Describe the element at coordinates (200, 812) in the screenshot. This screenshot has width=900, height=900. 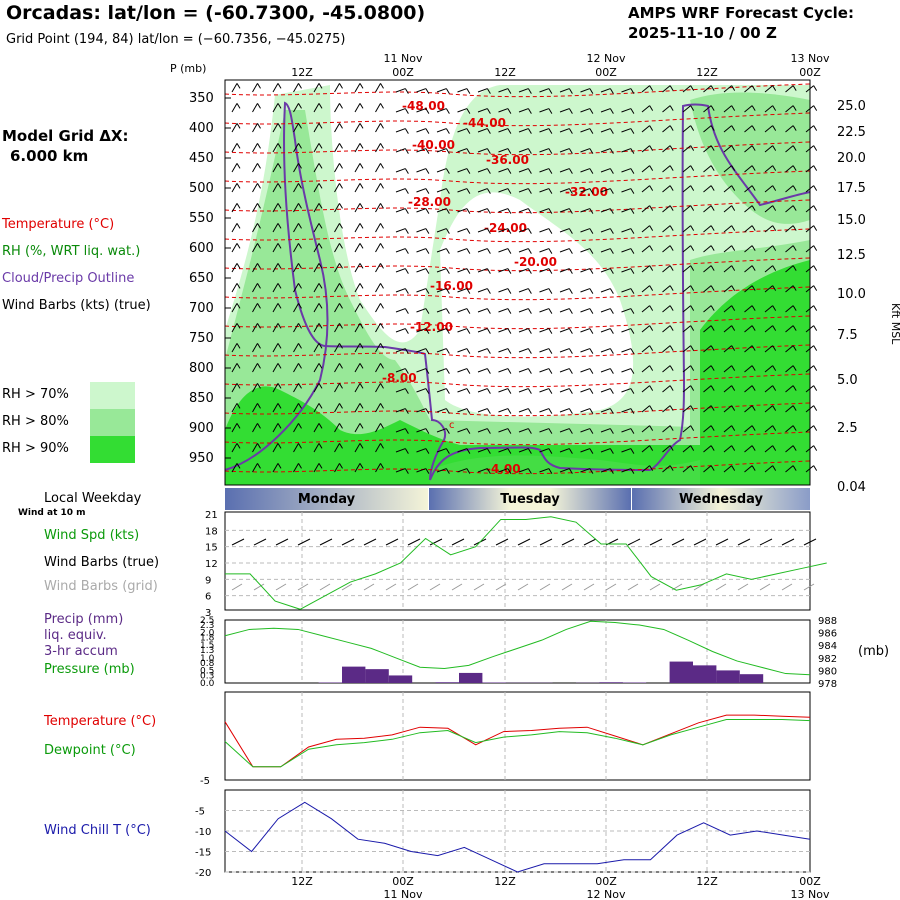
I see `chill-tick: -5` at that location.